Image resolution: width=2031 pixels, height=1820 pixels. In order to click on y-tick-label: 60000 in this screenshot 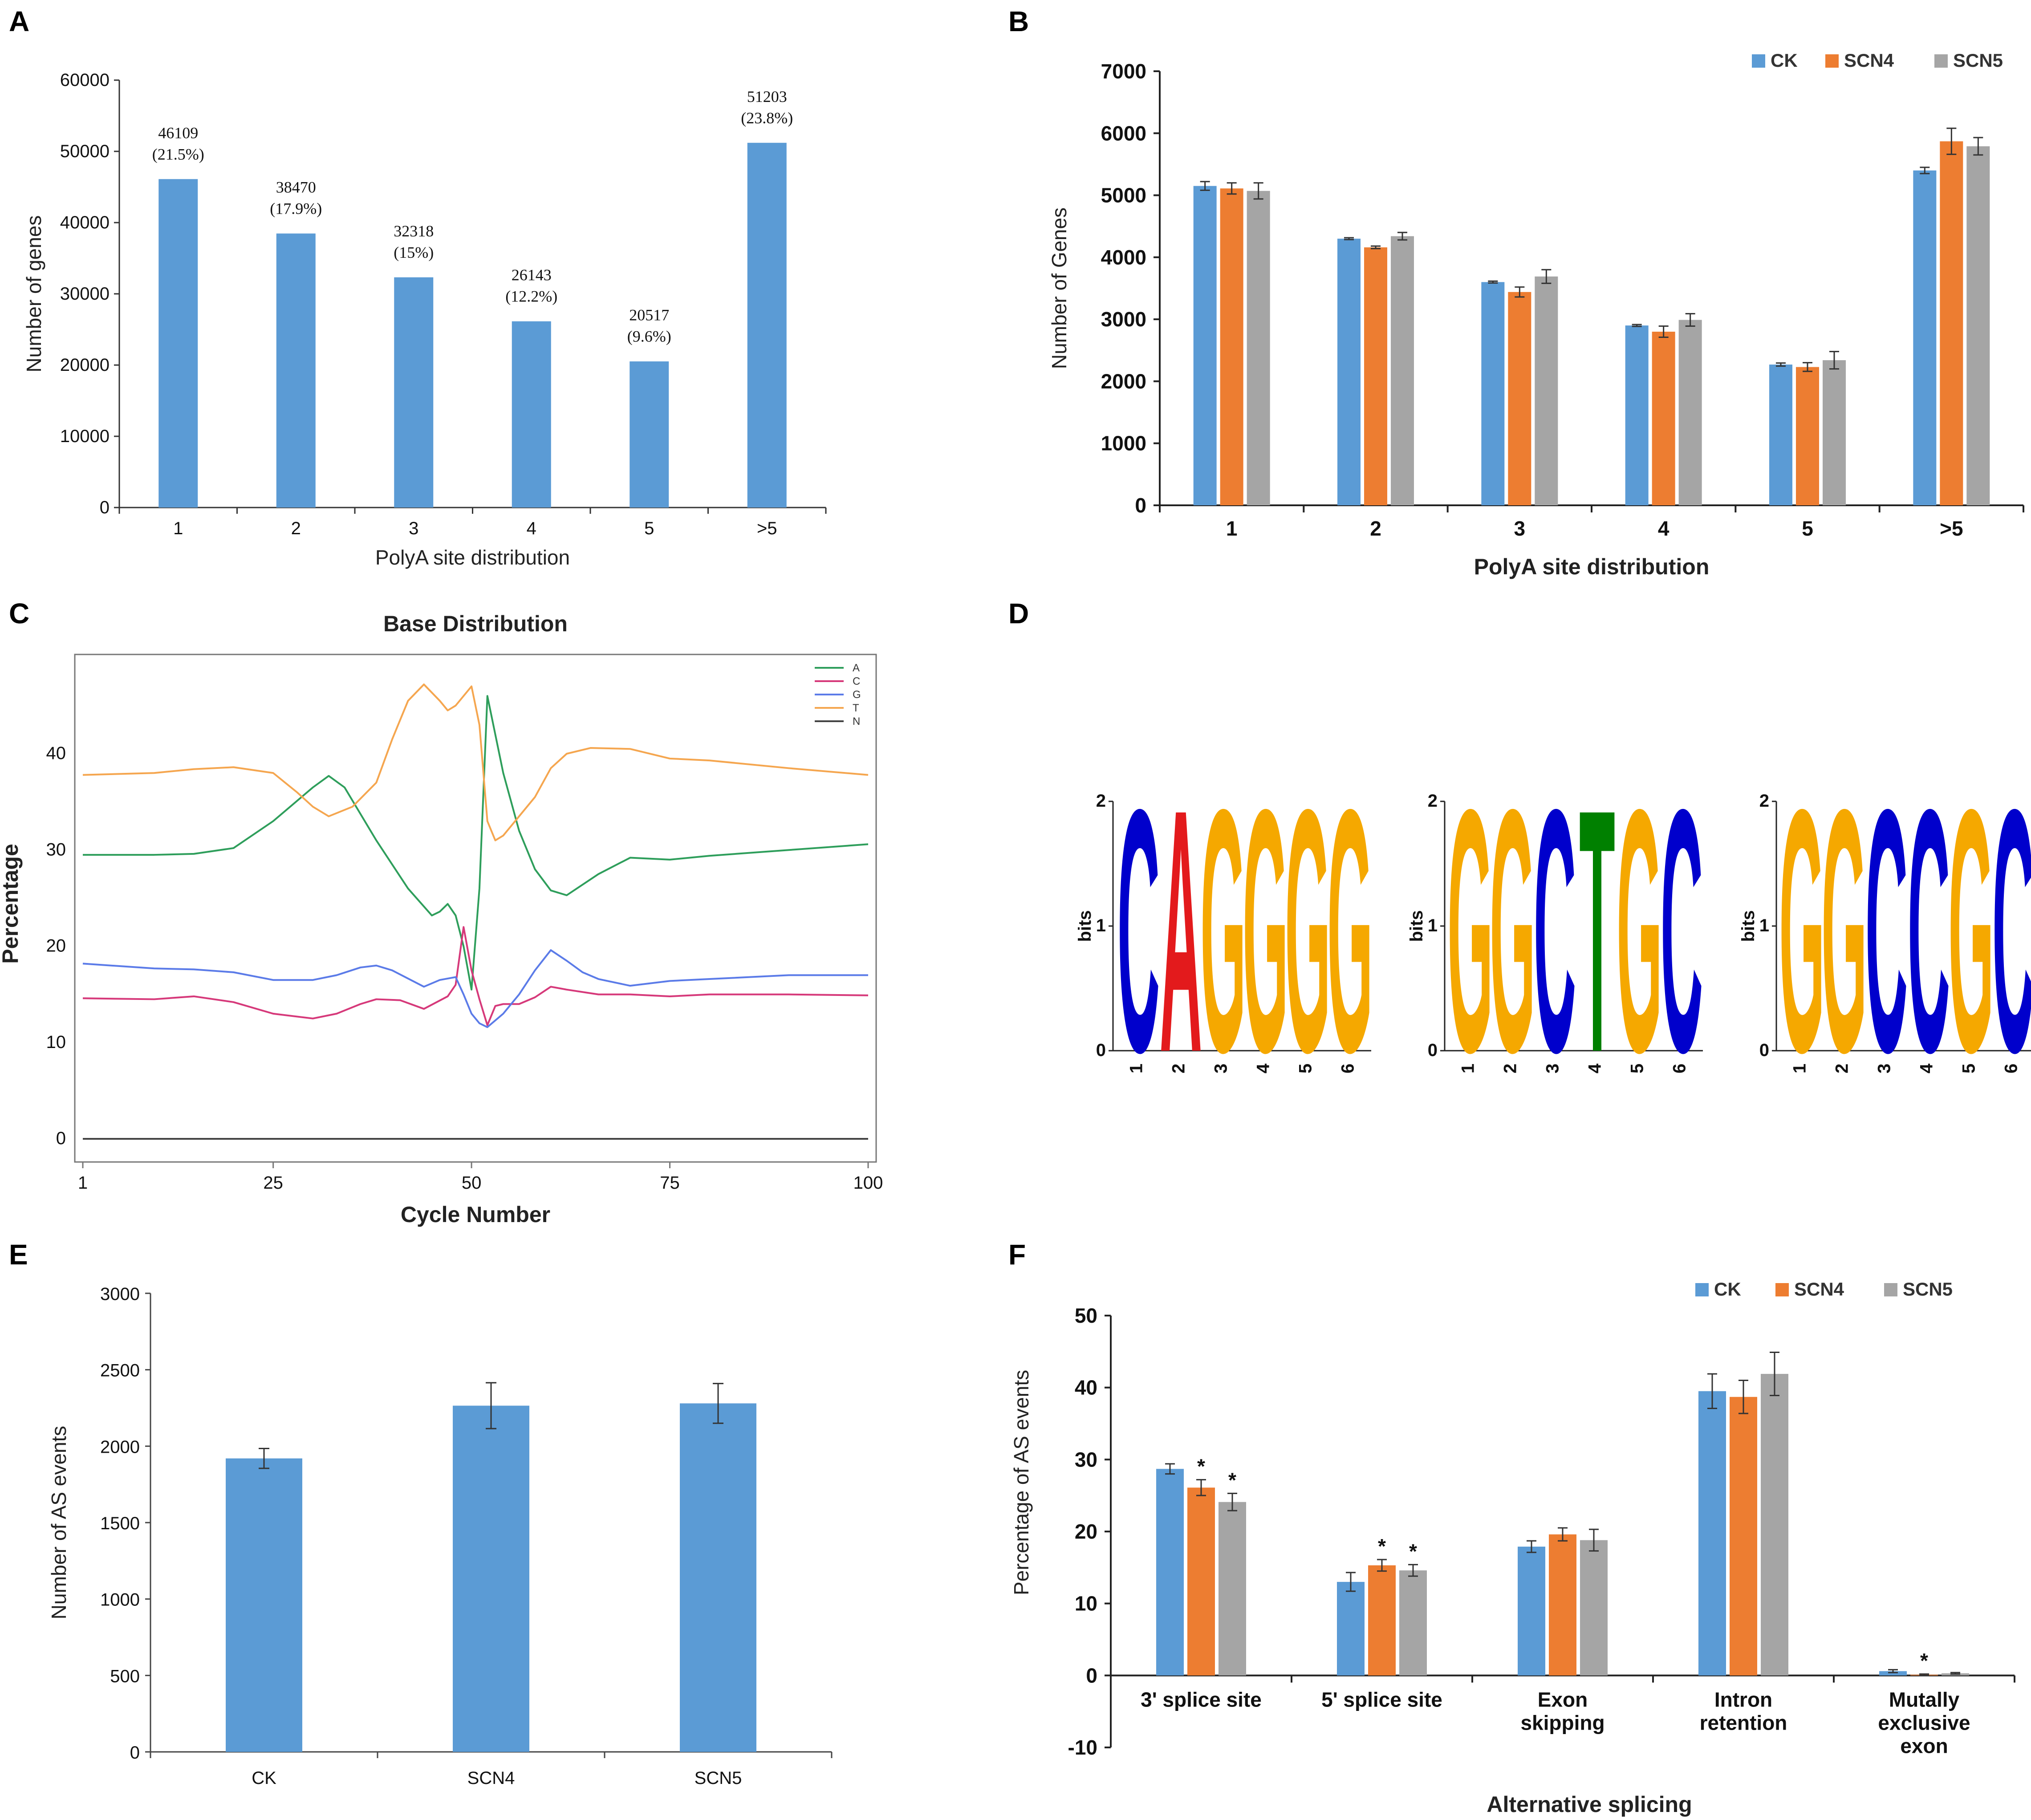, I will do `click(85, 80)`.